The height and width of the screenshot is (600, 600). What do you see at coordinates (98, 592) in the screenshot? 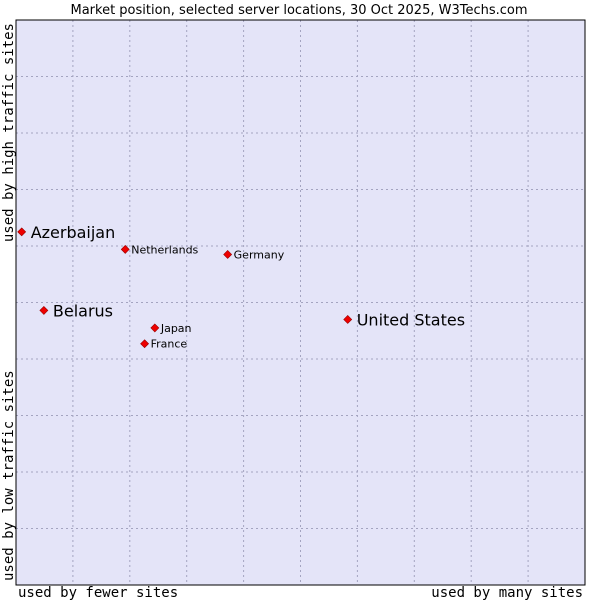
I see `x-axis-label-left: used by fewer sites` at bounding box center [98, 592].